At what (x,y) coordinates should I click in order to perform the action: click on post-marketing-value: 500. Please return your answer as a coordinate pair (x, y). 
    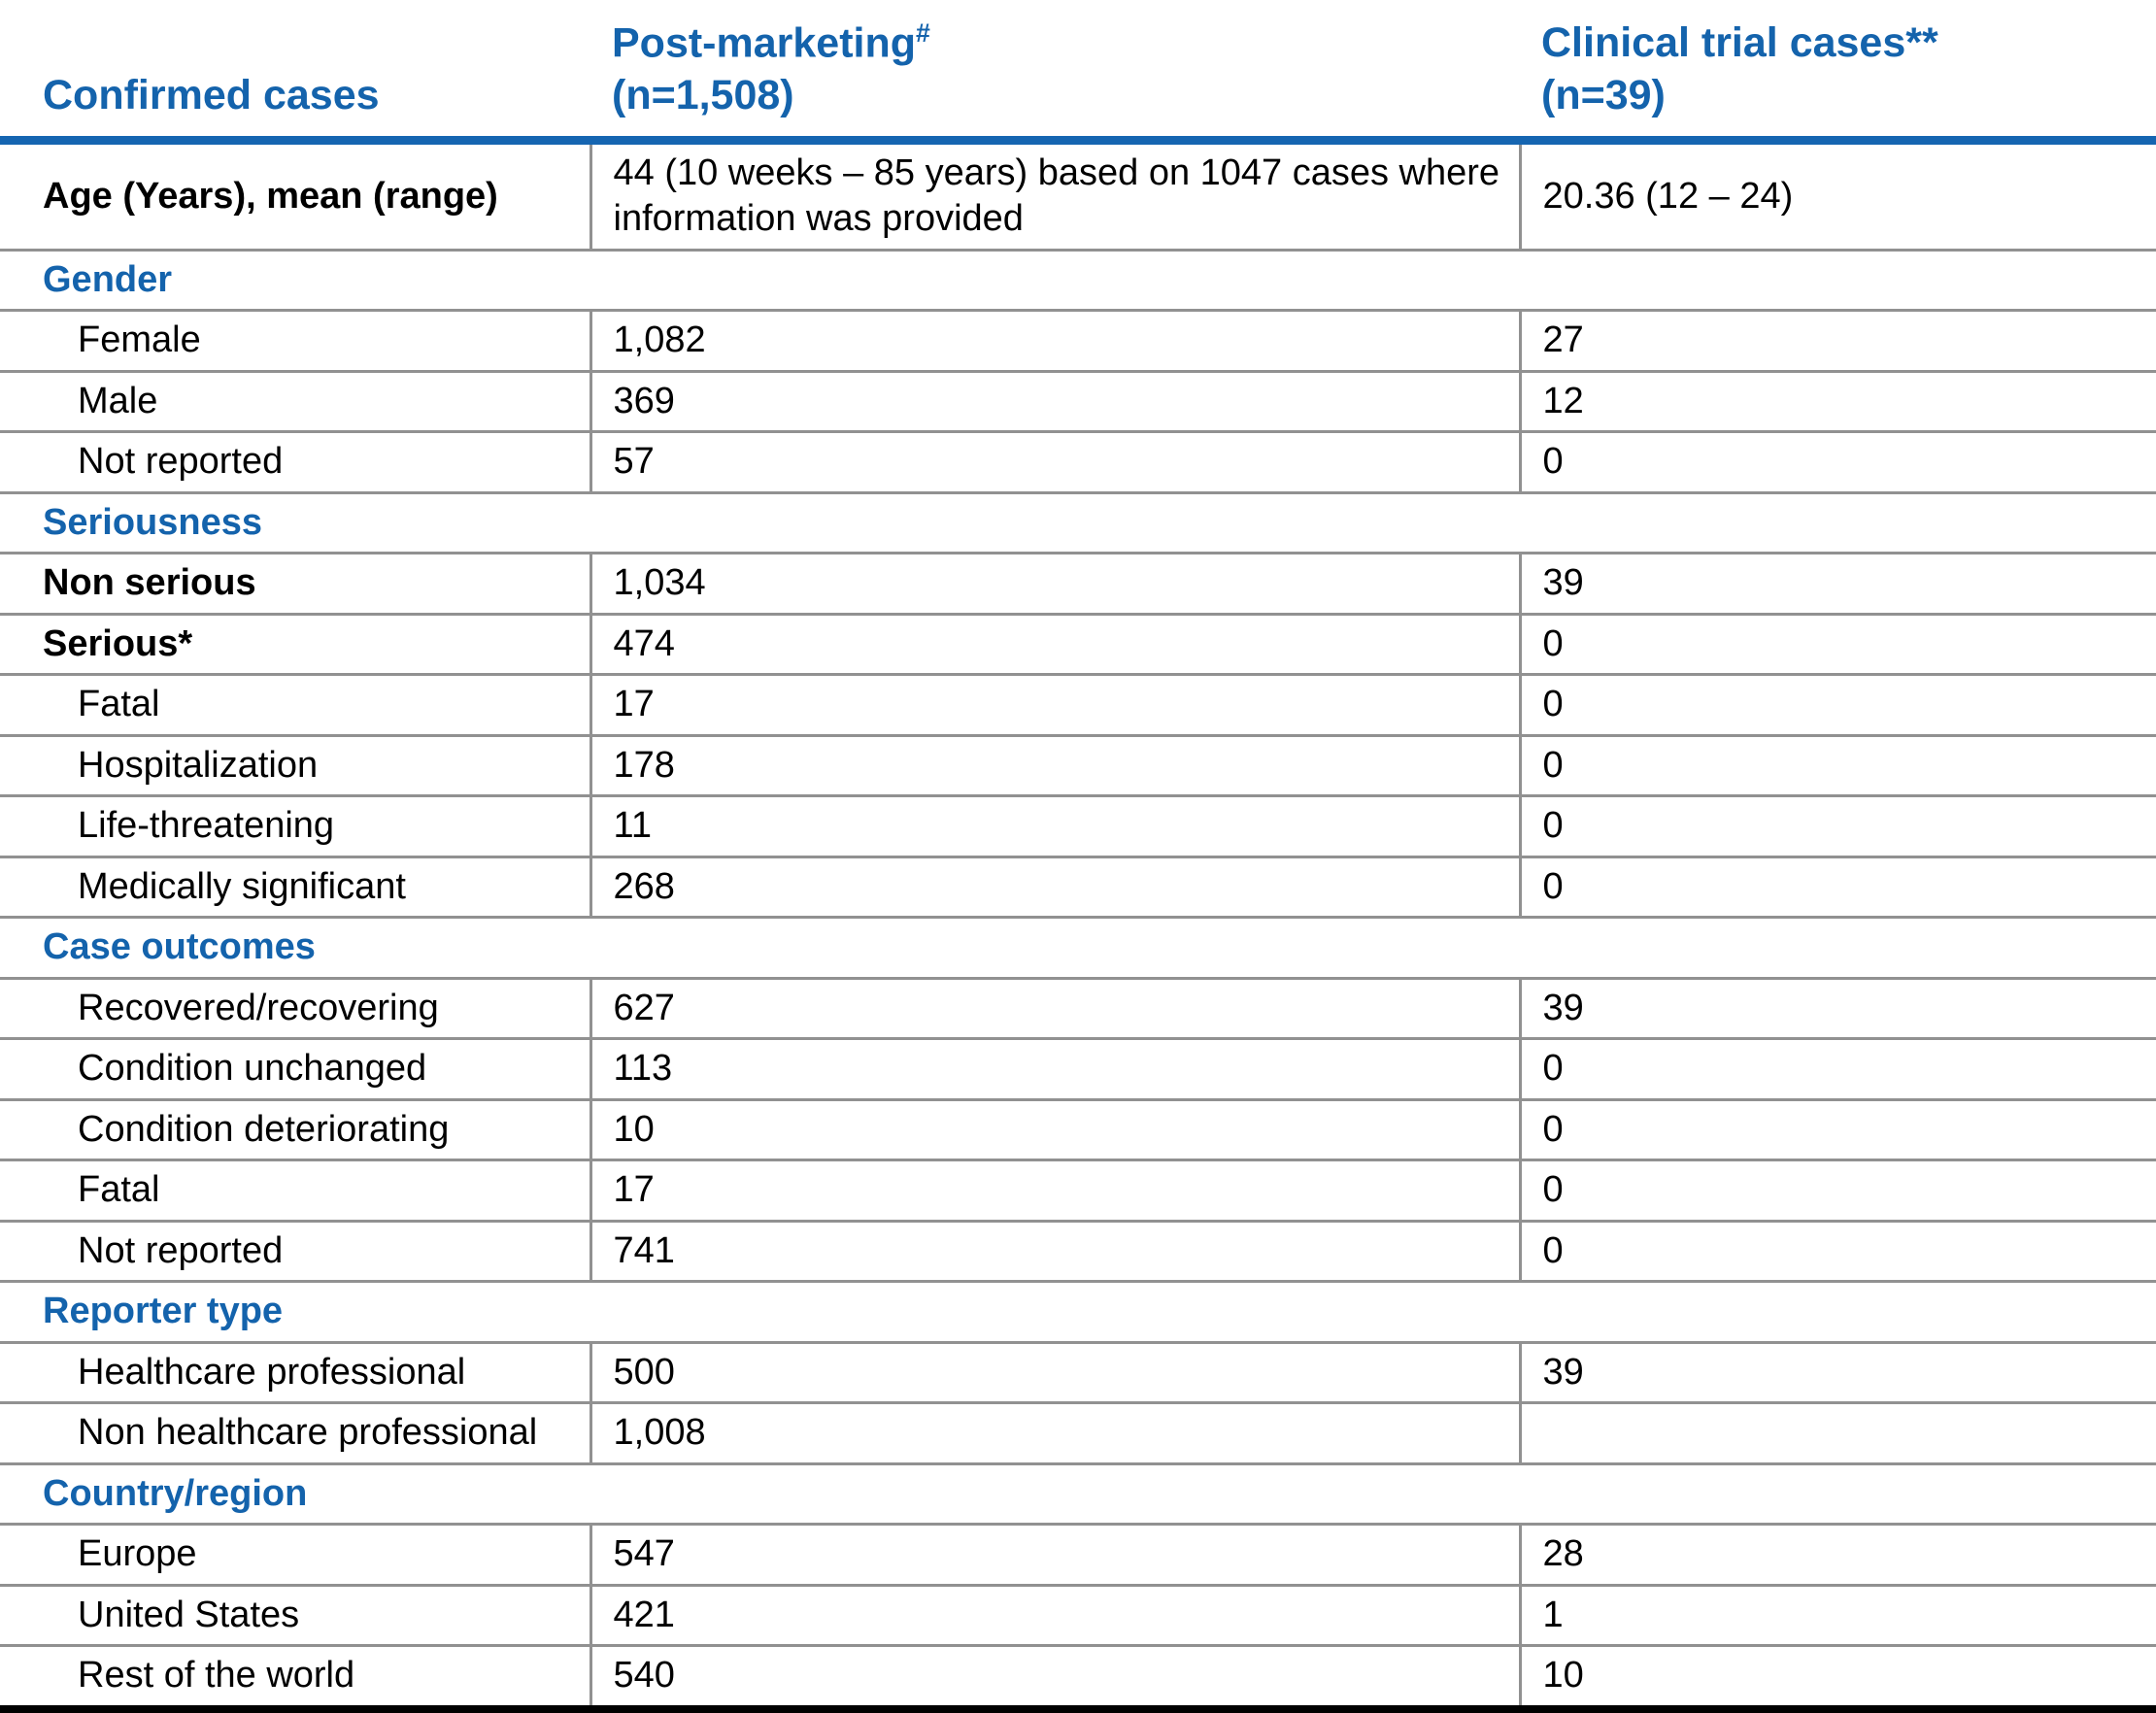
    Looking at the image, I should click on (1054, 1373).